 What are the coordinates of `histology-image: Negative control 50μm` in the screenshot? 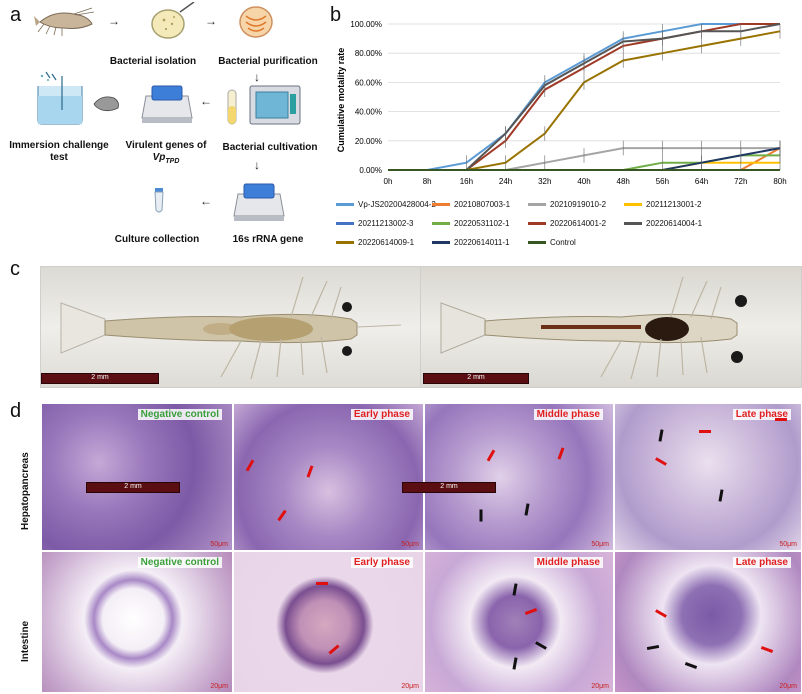 It's located at (137, 477).